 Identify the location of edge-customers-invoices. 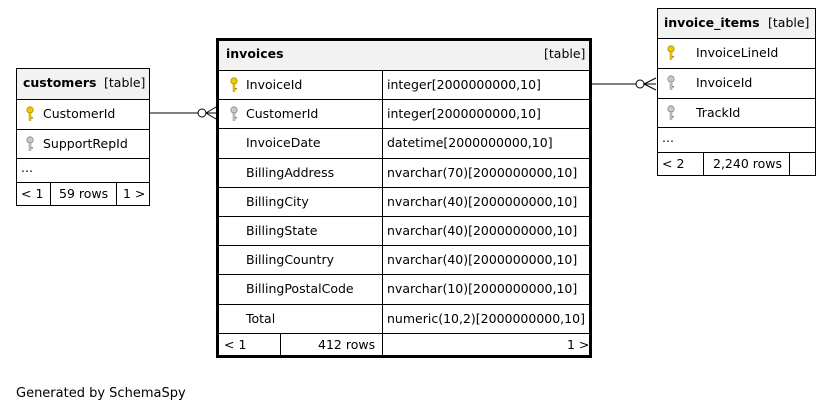
(183, 113).